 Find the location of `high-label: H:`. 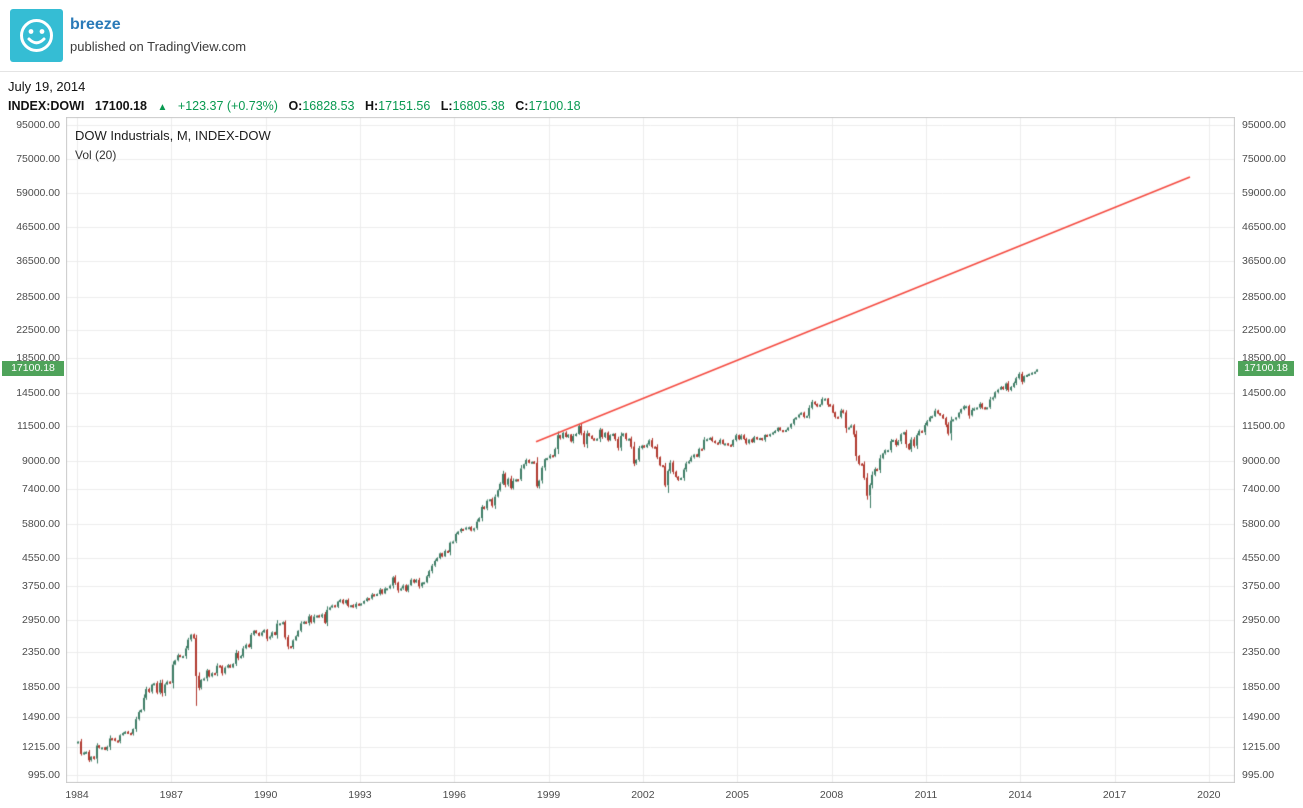

high-label: H: is located at coordinates (371, 106).